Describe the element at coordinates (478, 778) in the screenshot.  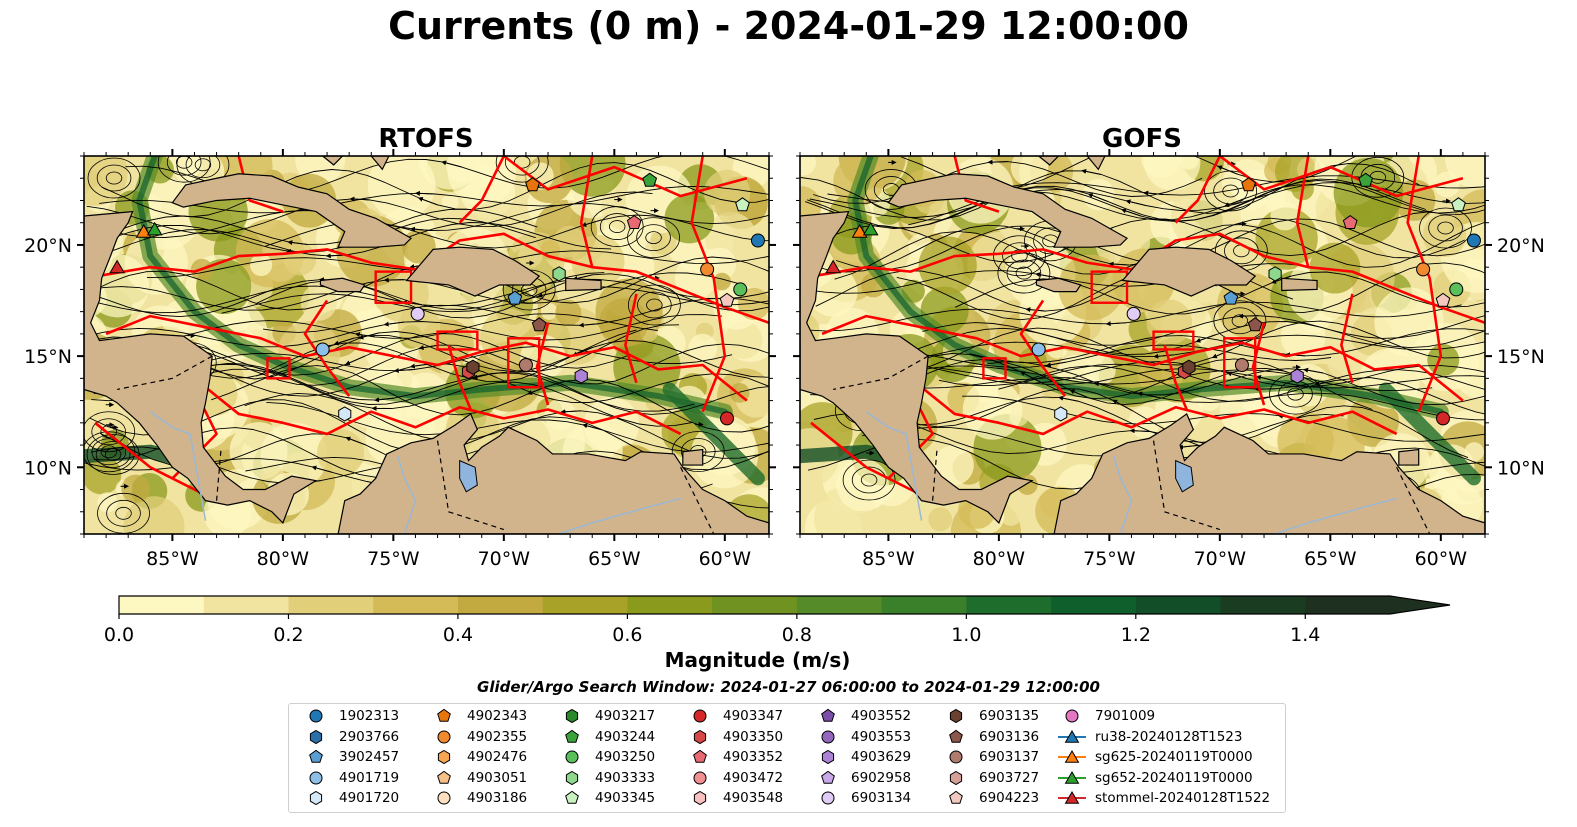
I see `legend-entry: 4903051` at that location.